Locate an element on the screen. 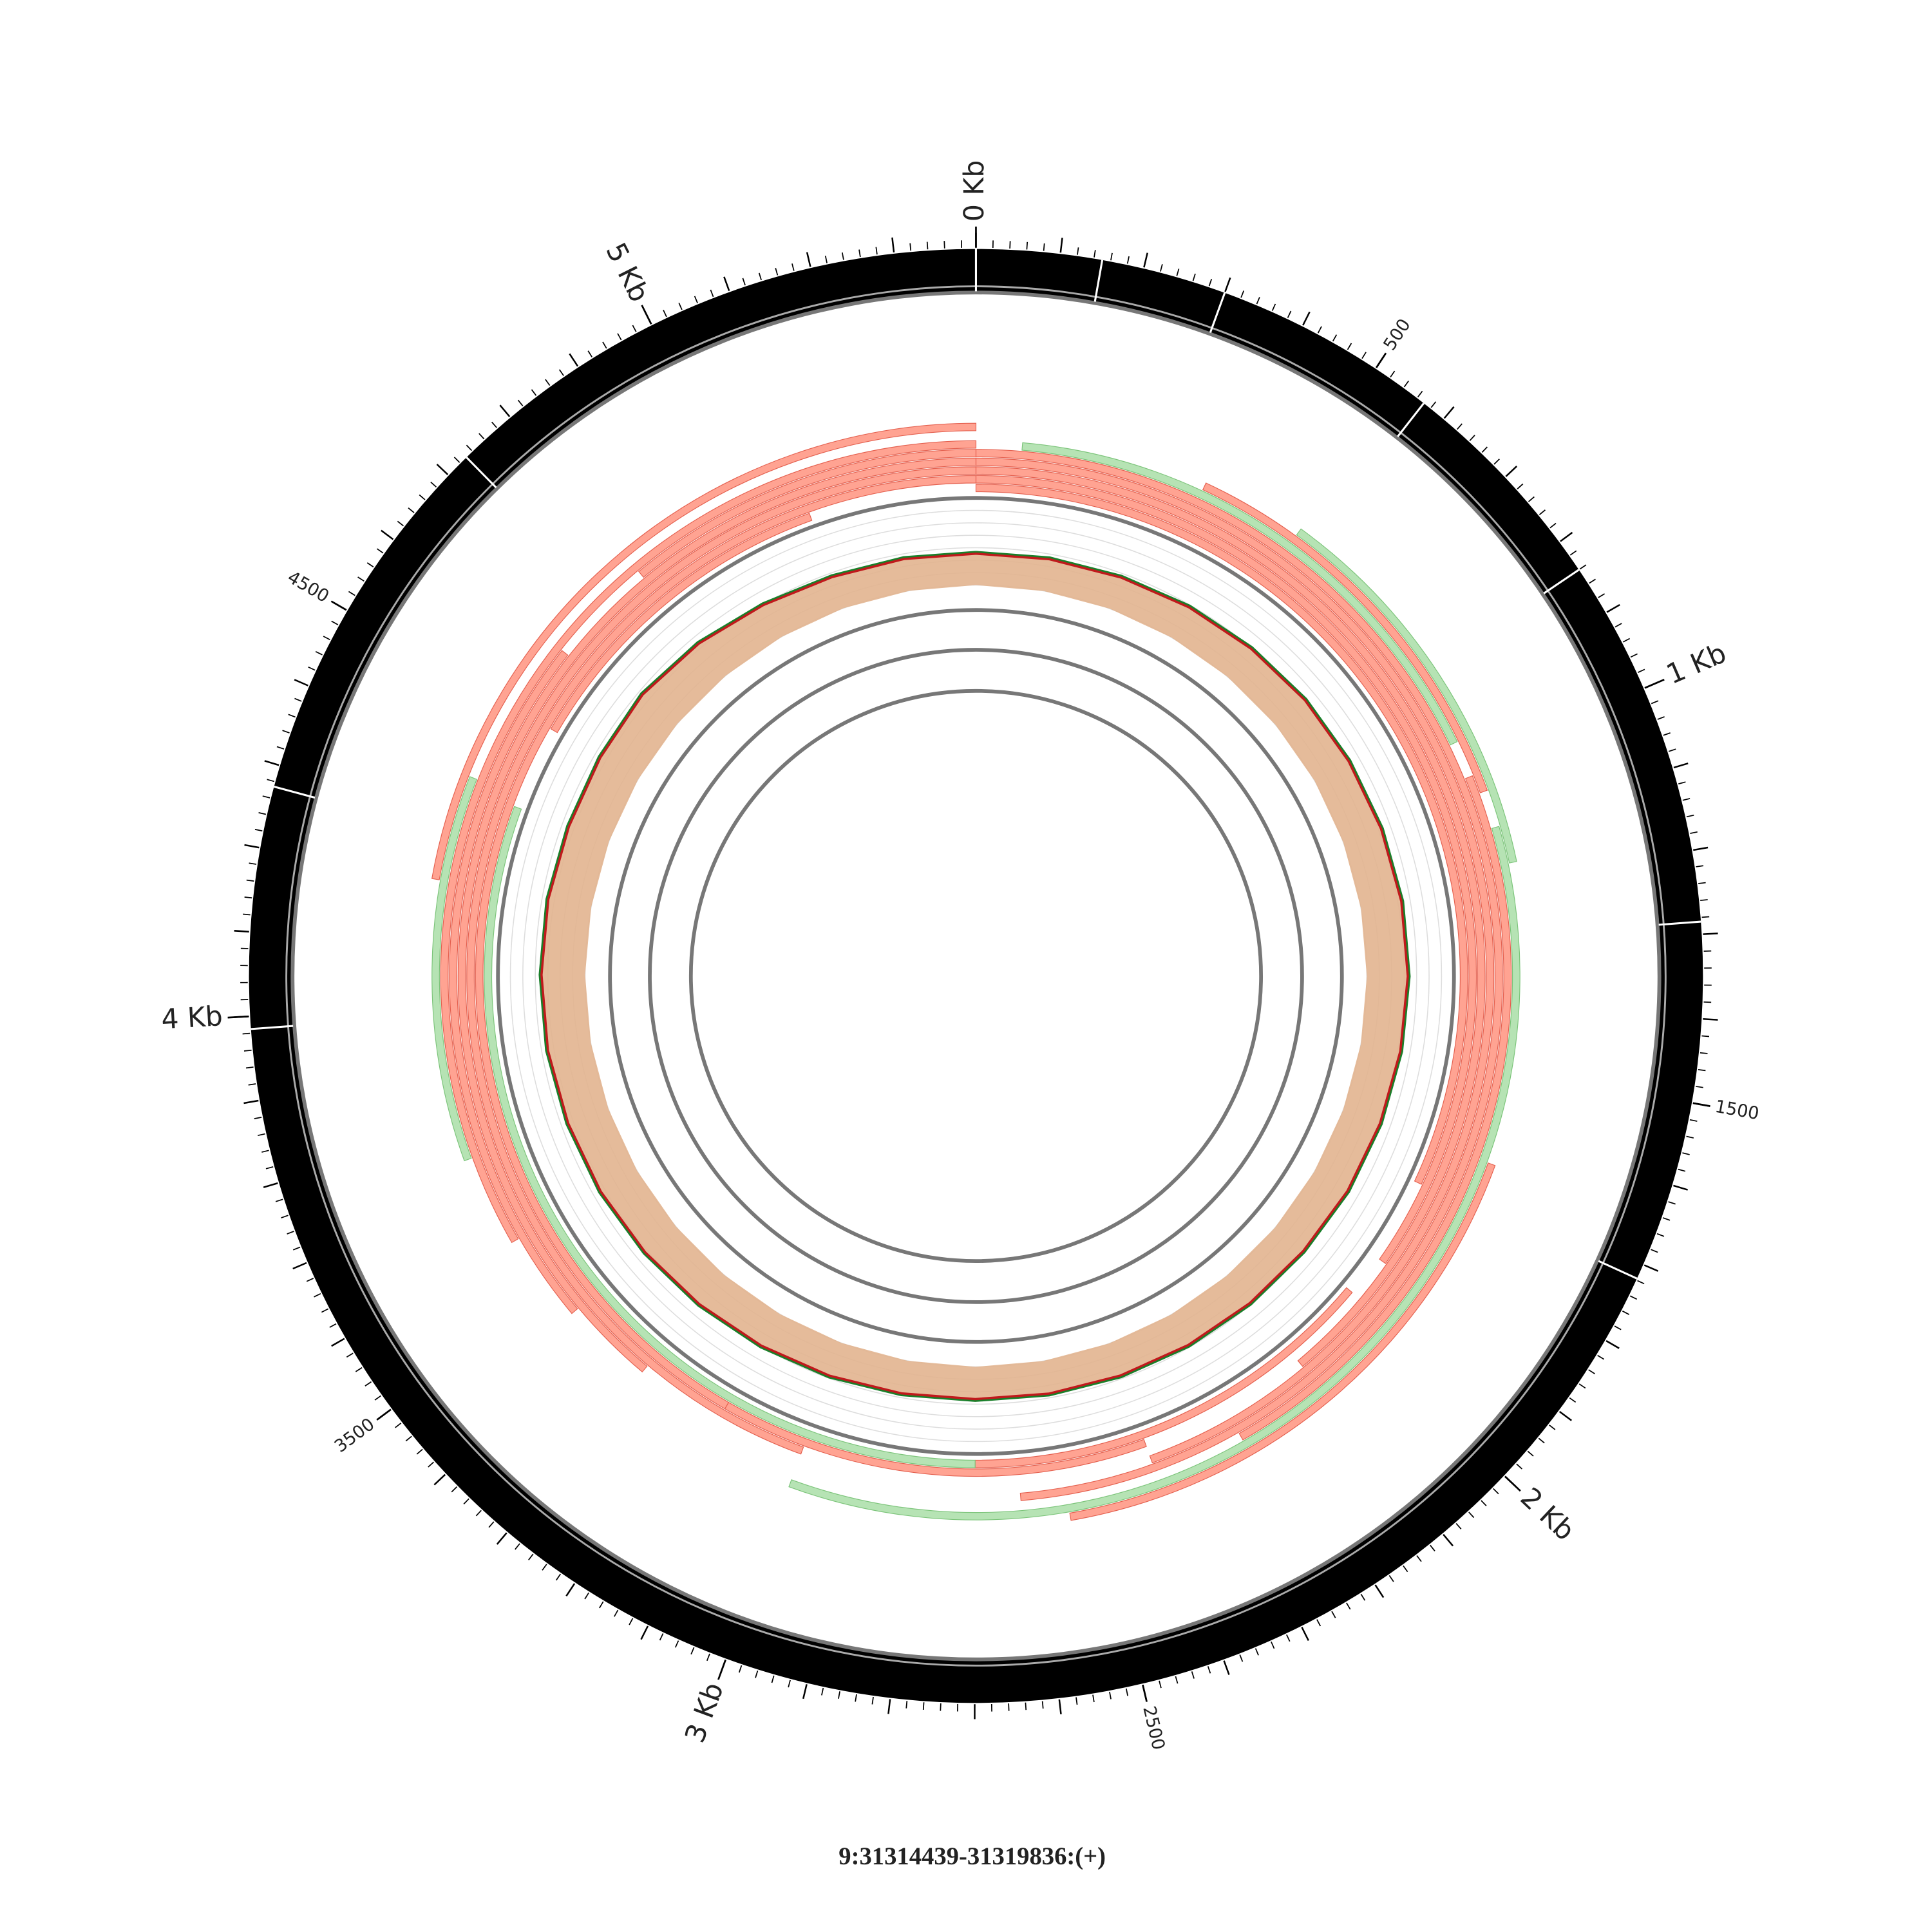 This screenshot has width=1932, height=1932. minor-tick-label-mark is located at coordinates (1701, 1104).